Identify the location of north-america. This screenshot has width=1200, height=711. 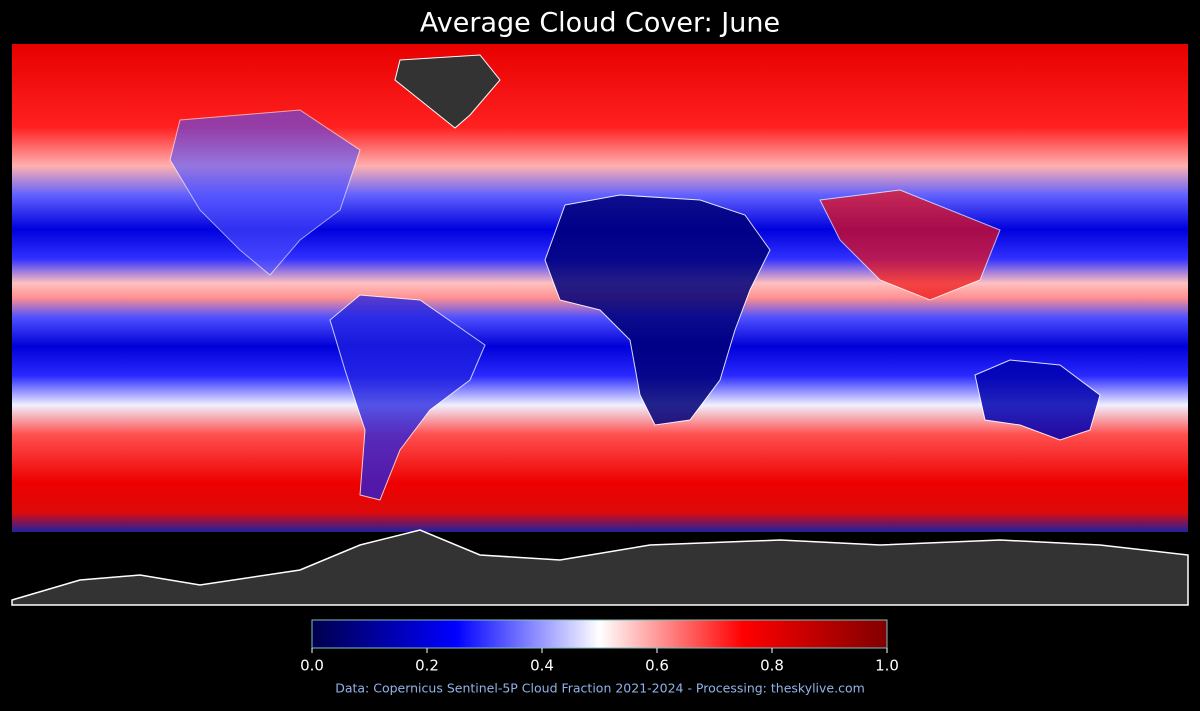
(265, 192).